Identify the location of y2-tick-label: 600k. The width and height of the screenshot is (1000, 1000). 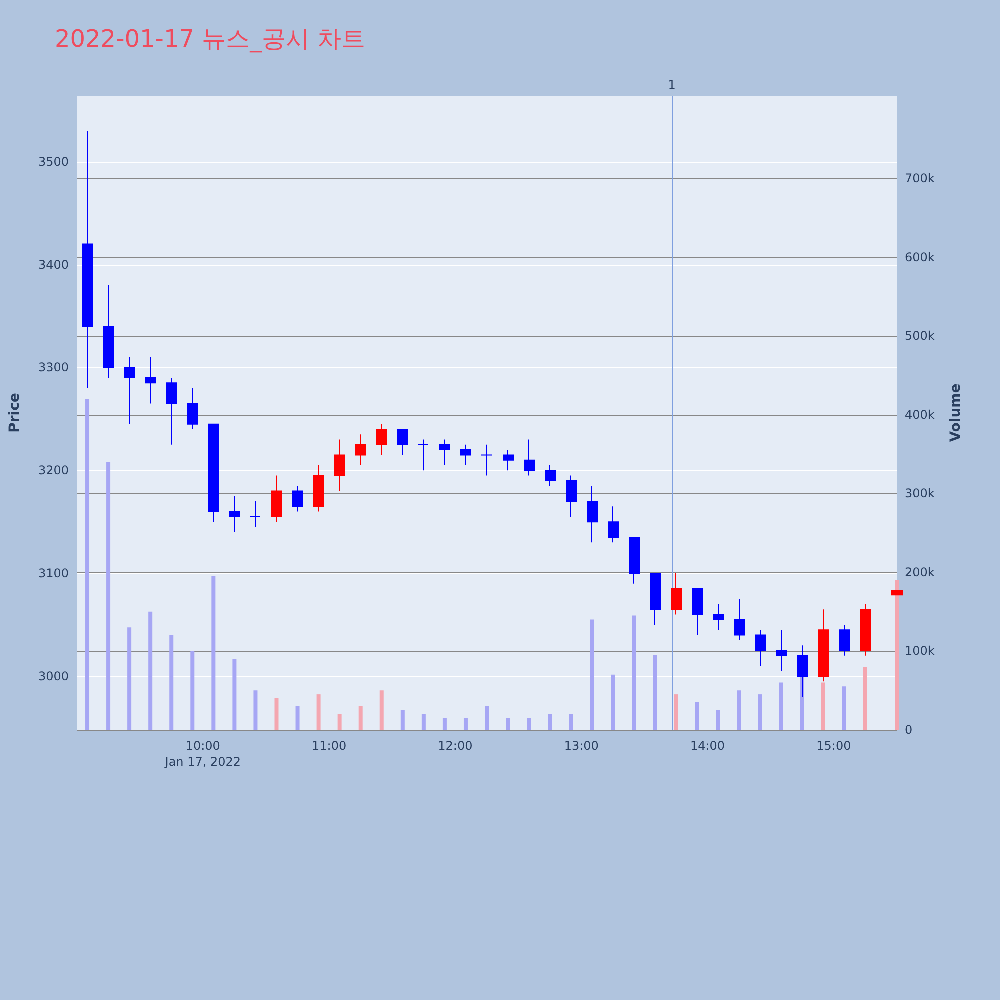
(920, 257).